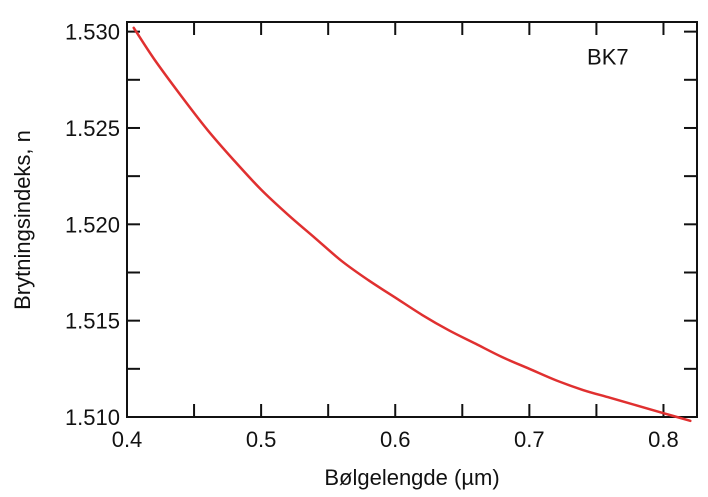 The image size is (708, 497). Describe the element at coordinates (127, 439) in the screenshot. I see `x-tick-label: 0.4` at that location.